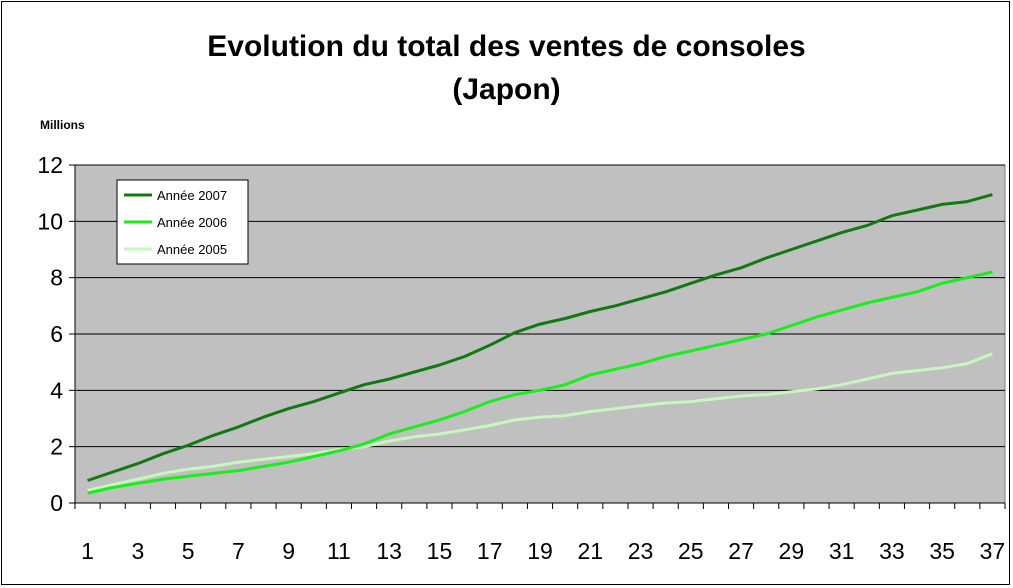  Describe the element at coordinates (691, 551) in the screenshot. I see `x-tick-label: 25` at that location.